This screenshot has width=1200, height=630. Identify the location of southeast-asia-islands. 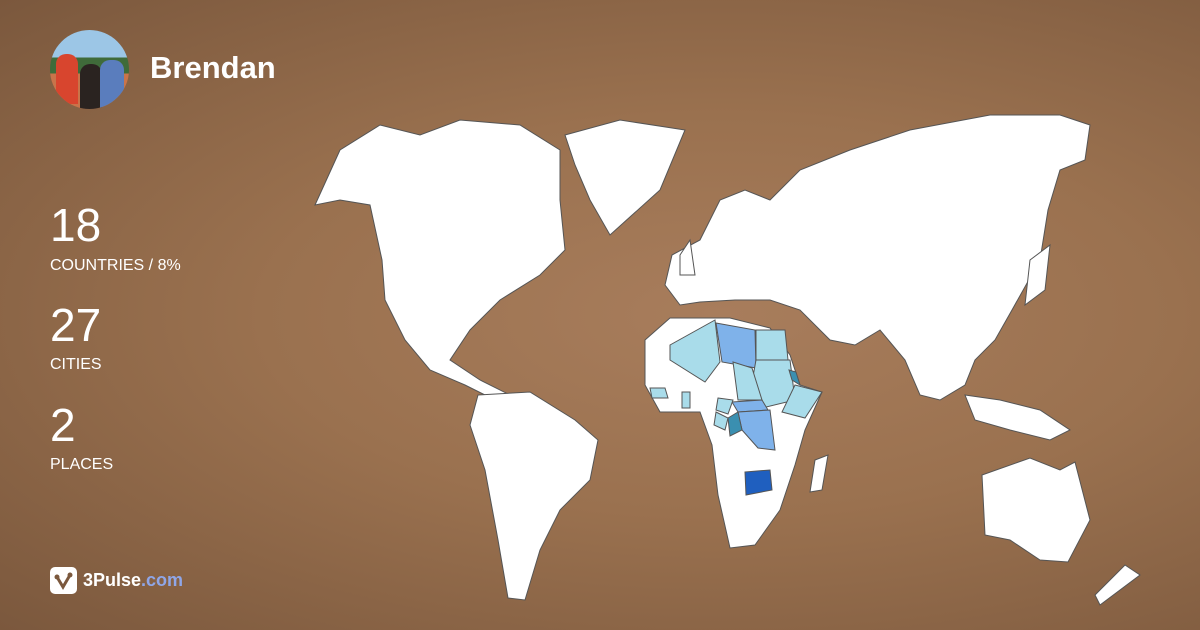
(1017, 417).